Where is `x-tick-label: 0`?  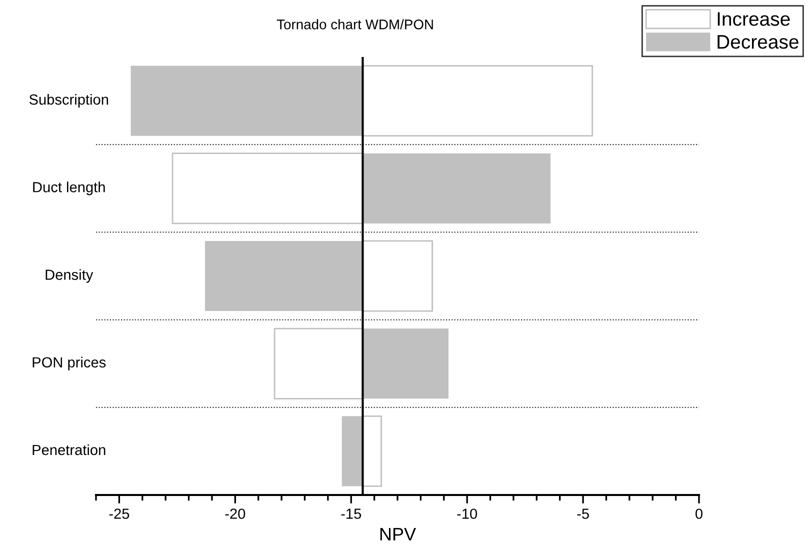
x-tick-label: 0 is located at coordinates (699, 513).